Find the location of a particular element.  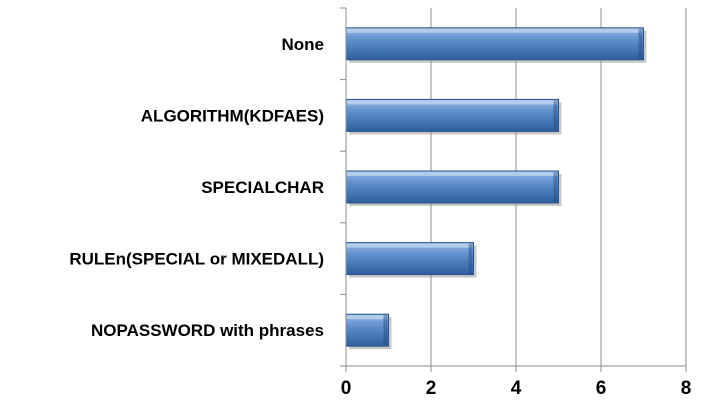

category-label: NOPASSWORD with phrases is located at coordinates (207, 330).